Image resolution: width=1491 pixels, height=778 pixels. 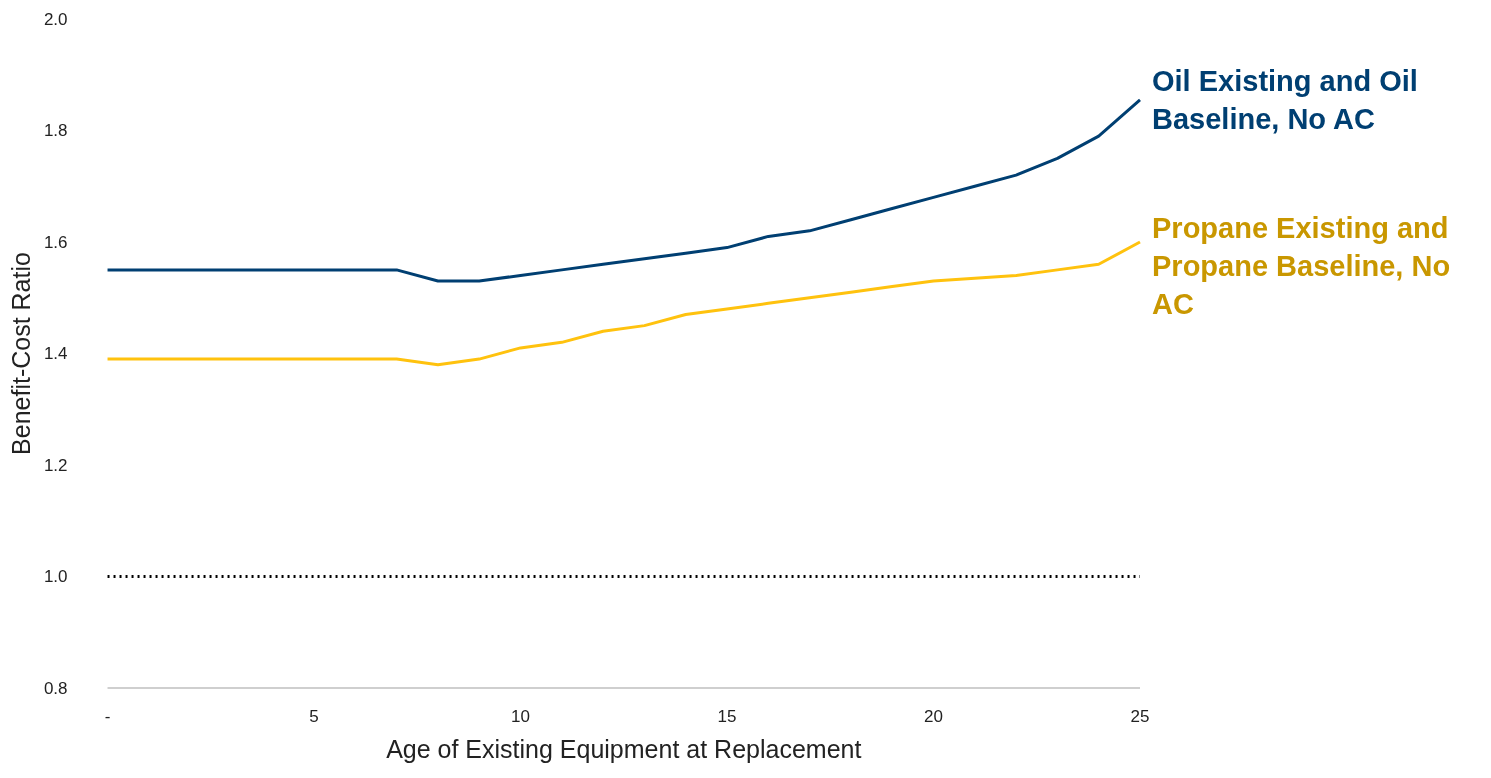 I want to click on x-tick-label: 20, so click(x=933, y=716).